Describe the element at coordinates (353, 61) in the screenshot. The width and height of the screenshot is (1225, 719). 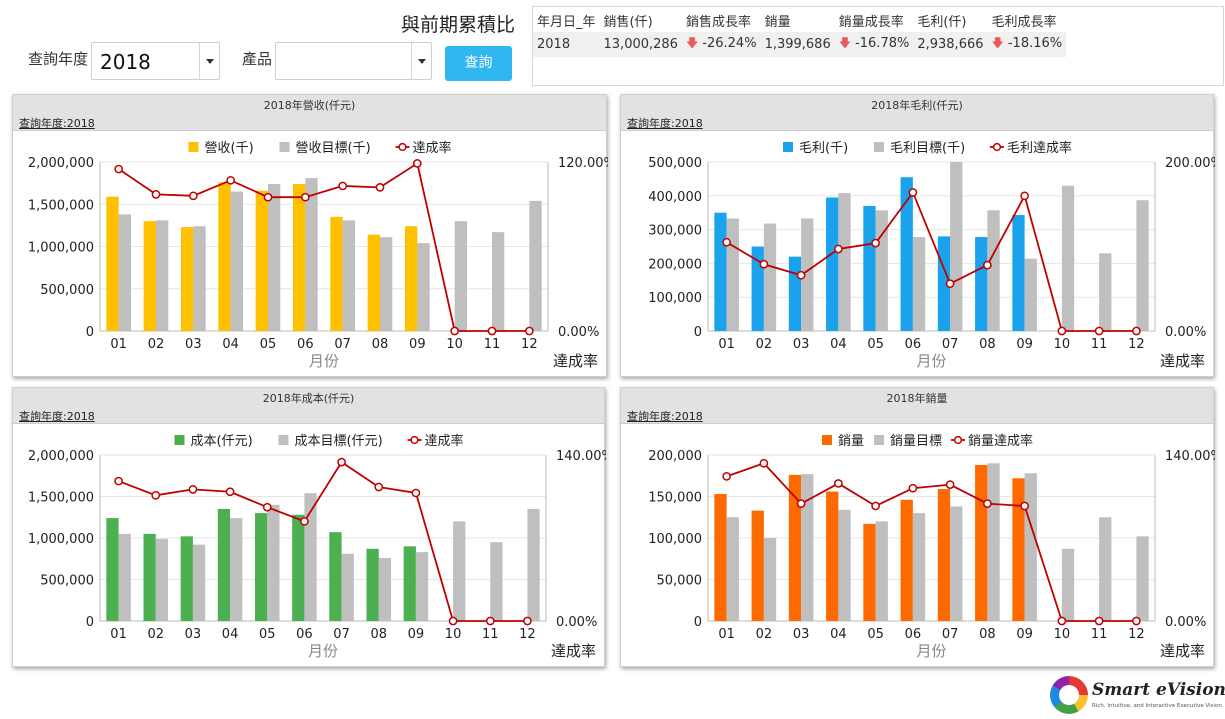
I see `product-select` at that location.